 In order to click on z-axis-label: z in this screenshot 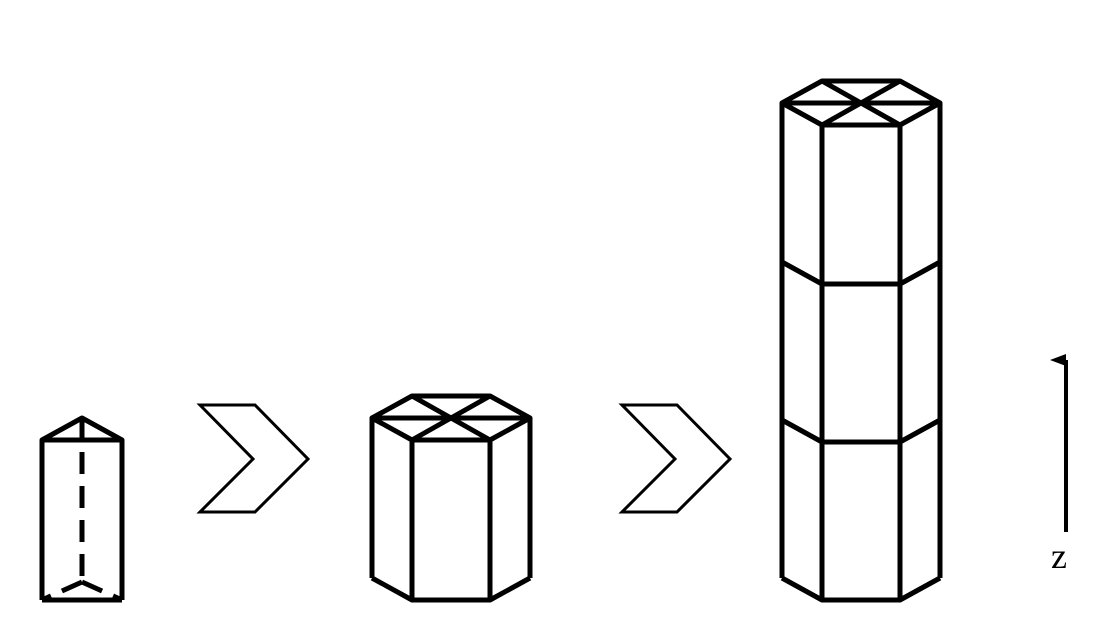, I will do `click(1059, 556)`.